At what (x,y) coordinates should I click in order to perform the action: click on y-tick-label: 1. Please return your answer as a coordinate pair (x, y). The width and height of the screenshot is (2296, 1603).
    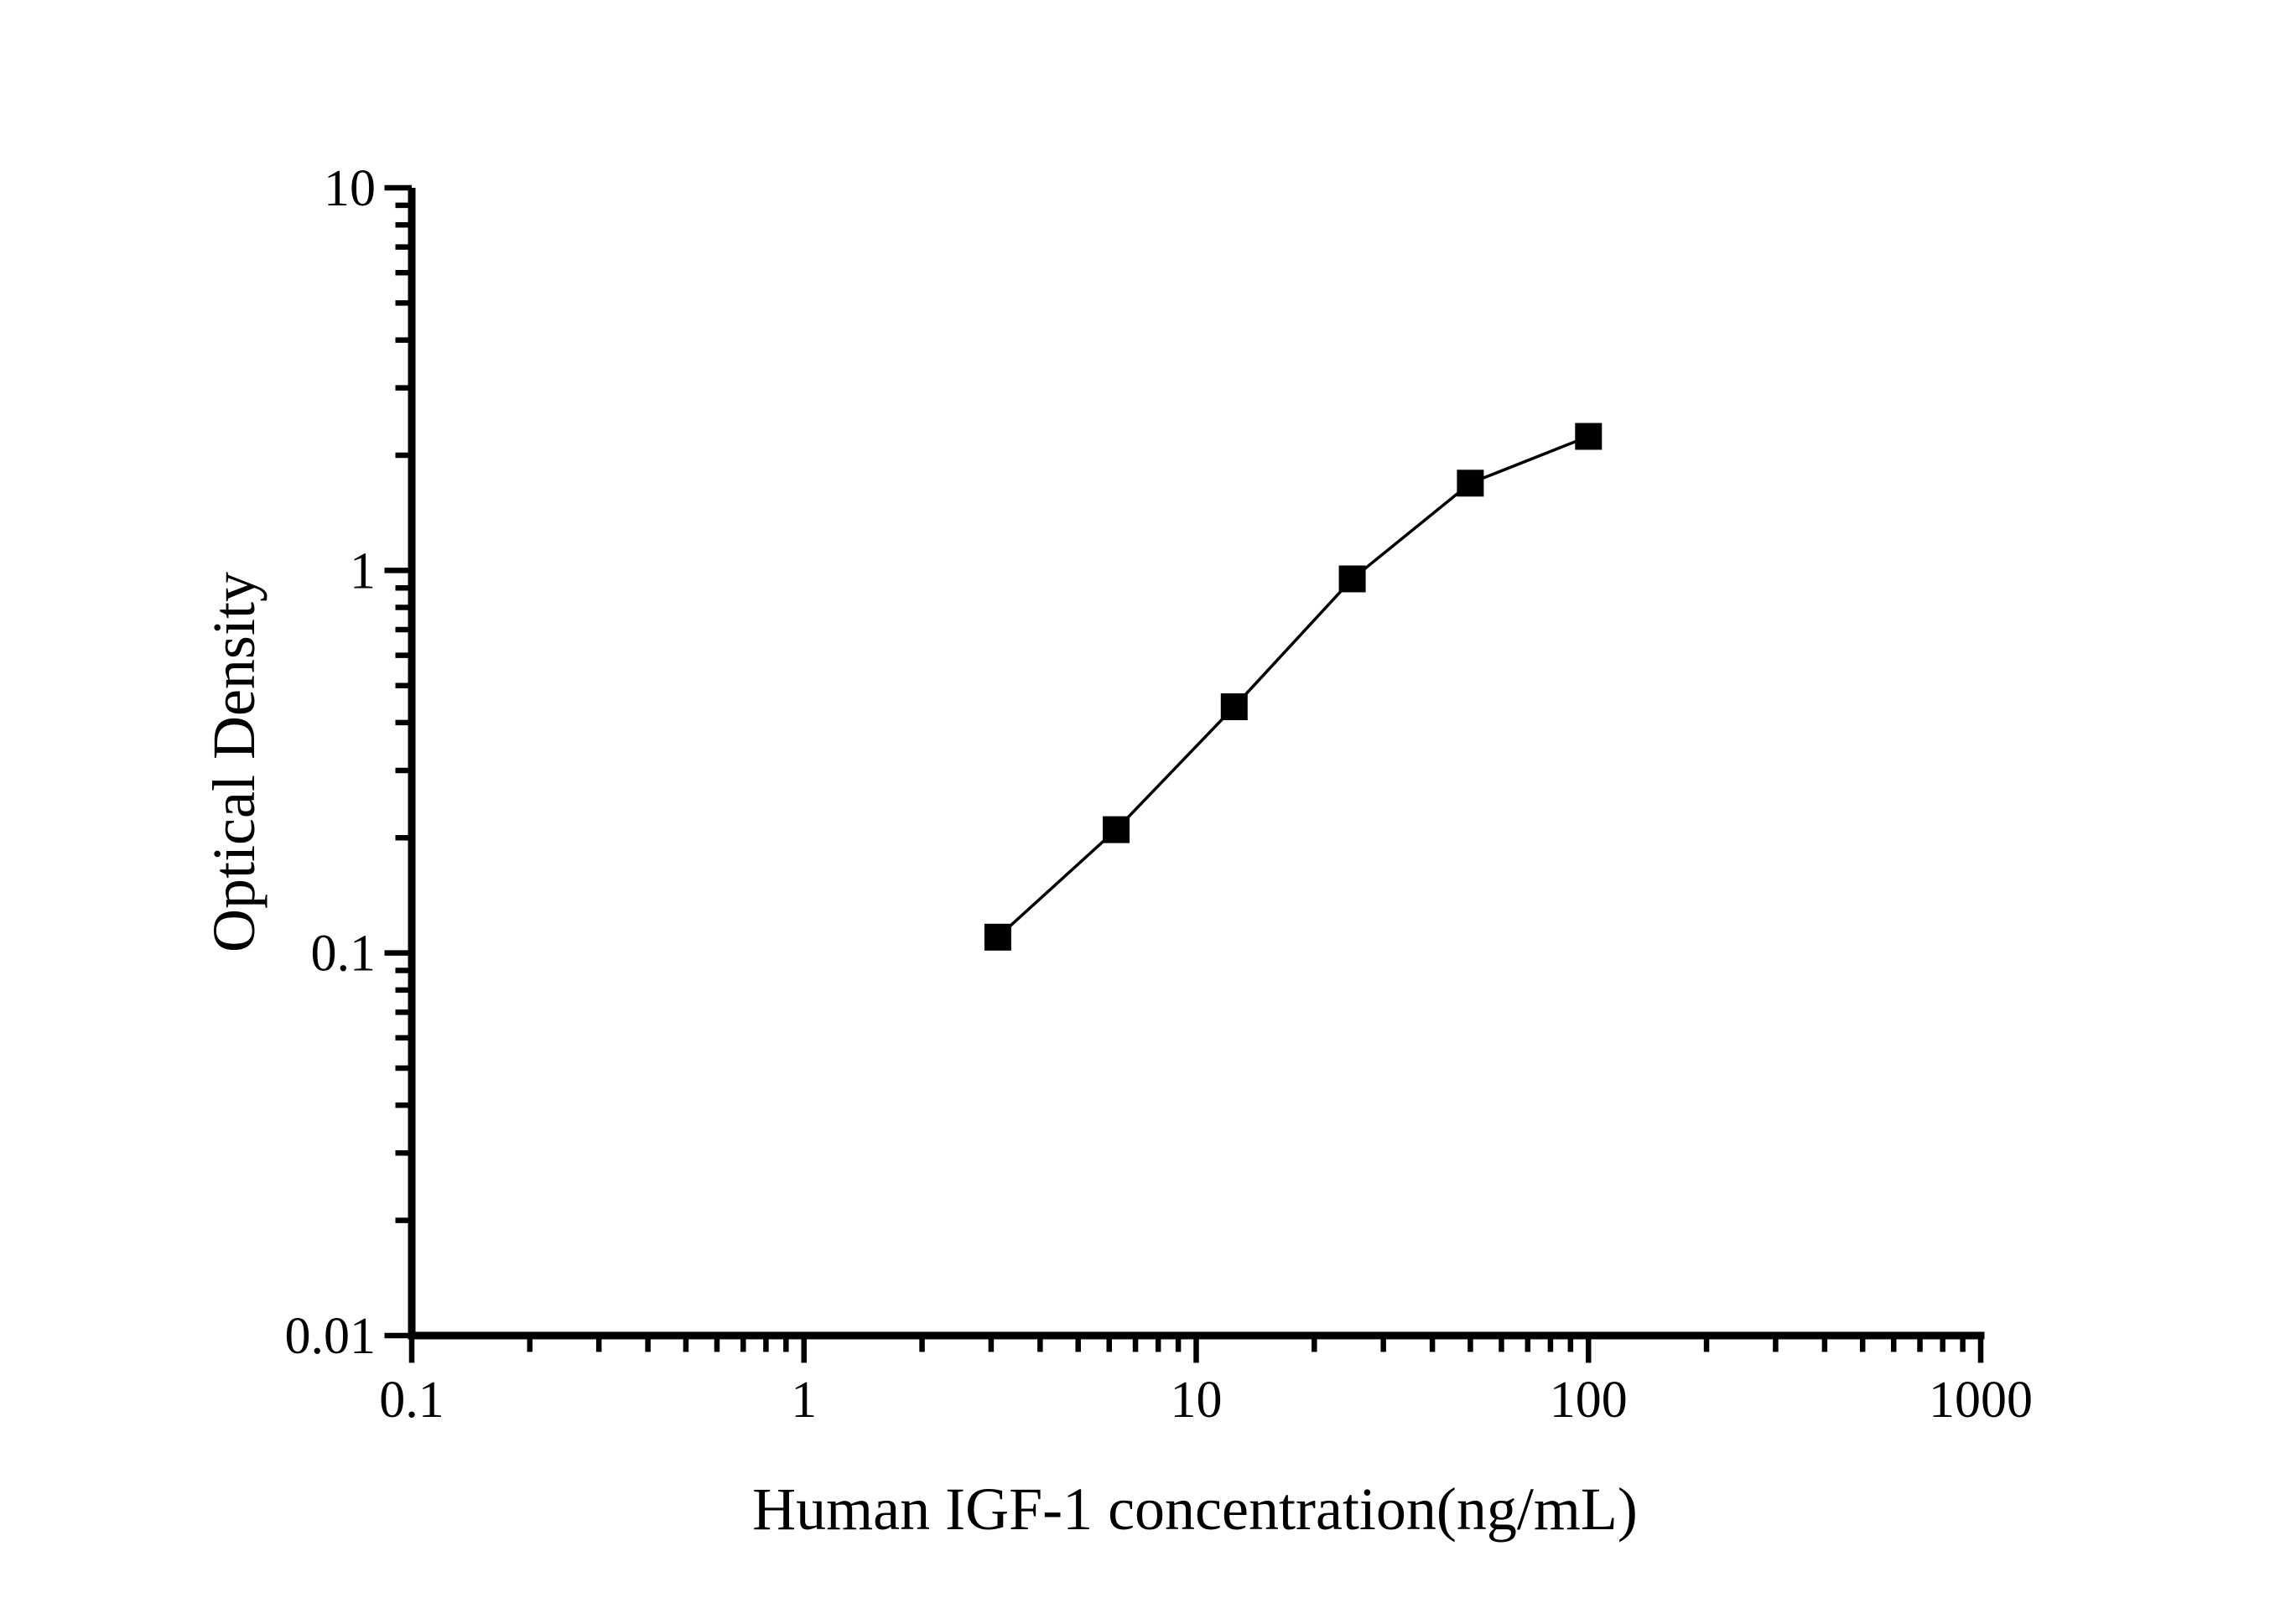
    Looking at the image, I should click on (363, 570).